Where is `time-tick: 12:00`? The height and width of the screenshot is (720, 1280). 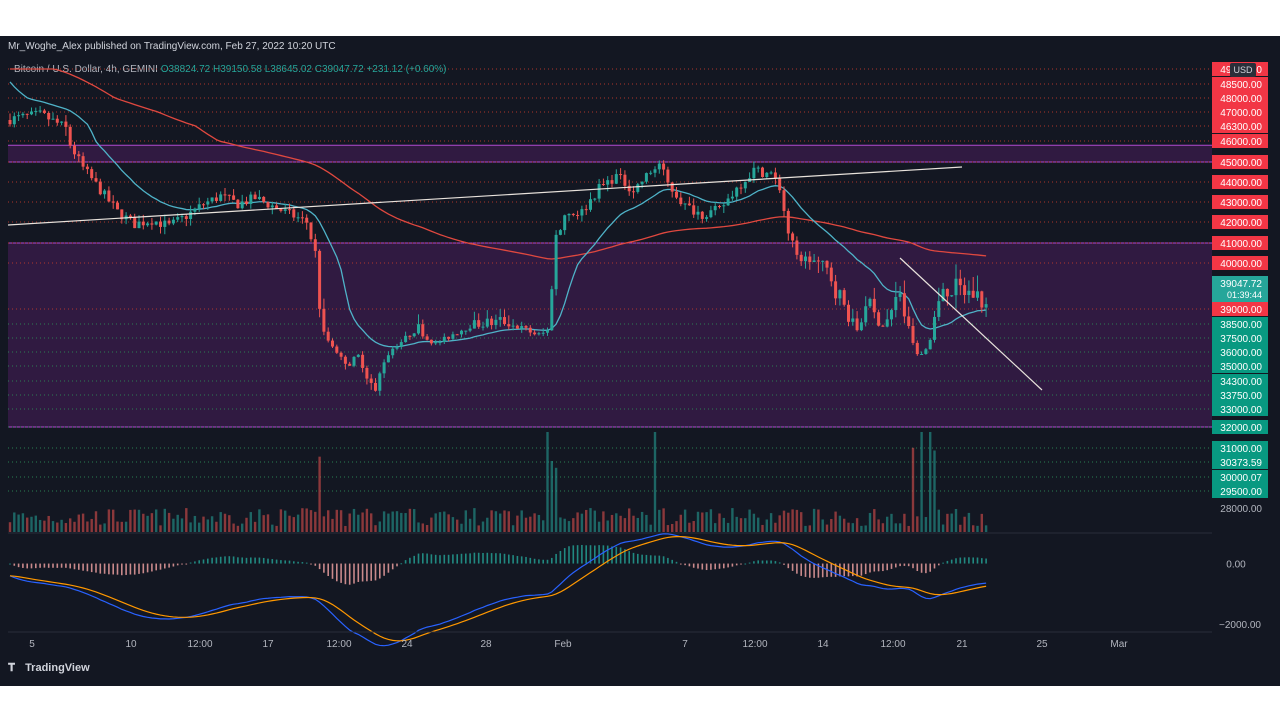 time-tick: 12:00 is located at coordinates (892, 644).